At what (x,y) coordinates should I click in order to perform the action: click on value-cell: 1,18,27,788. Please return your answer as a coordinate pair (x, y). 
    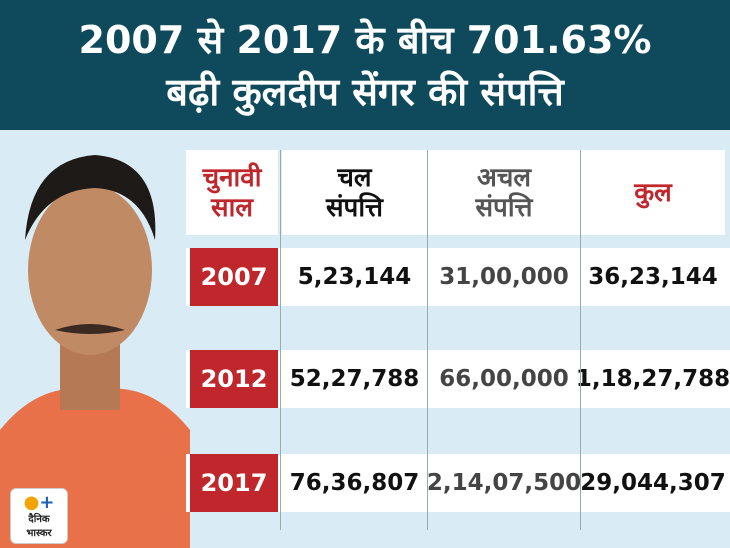
    Looking at the image, I should click on (652, 379).